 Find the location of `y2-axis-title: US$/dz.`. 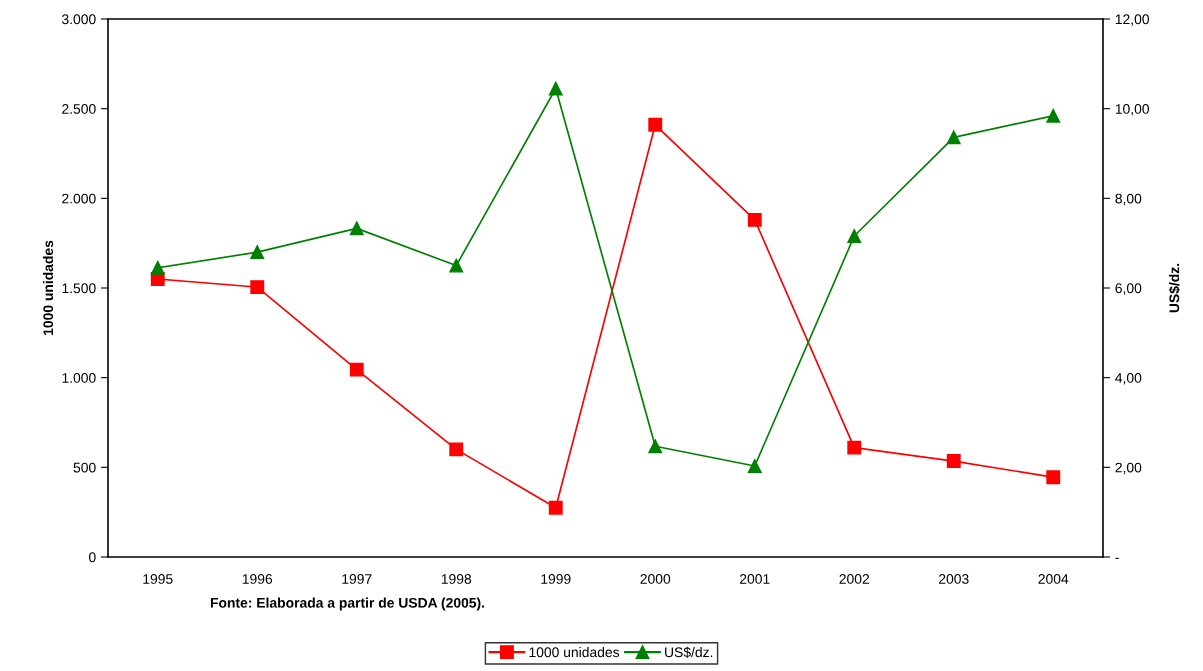

y2-axis-title: US$/dz. is located at coordinates (1174, 288).